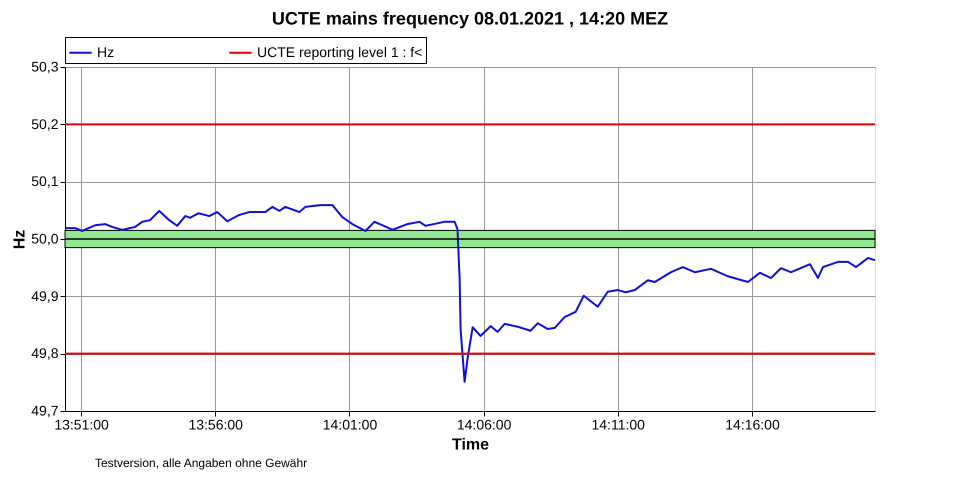 This screenshot has height=499, width=960. I want to click on x-tick-label: 14:16:00, so click(752, 424).